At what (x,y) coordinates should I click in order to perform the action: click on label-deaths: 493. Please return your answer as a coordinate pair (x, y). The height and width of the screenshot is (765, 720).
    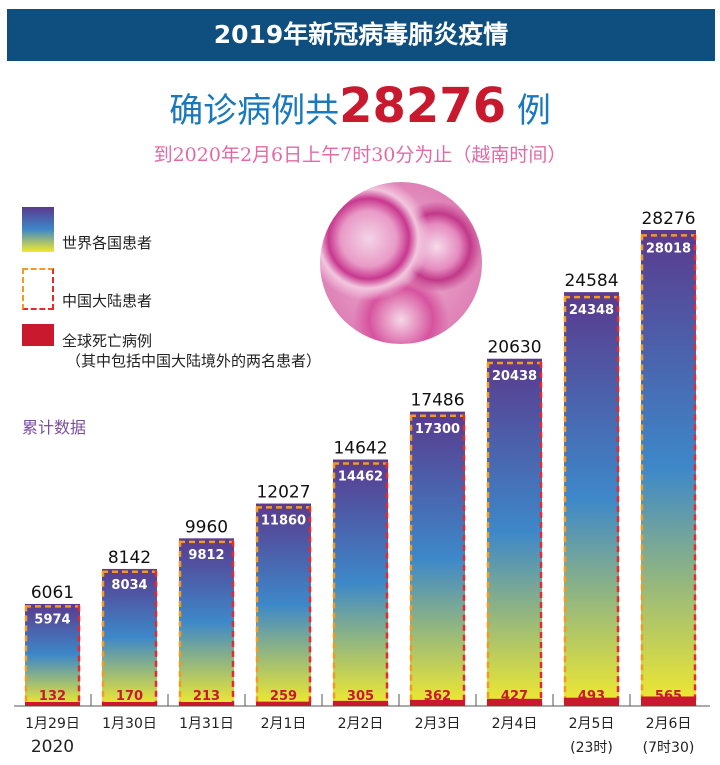
    Looking at the image, I should click on (591, 696).